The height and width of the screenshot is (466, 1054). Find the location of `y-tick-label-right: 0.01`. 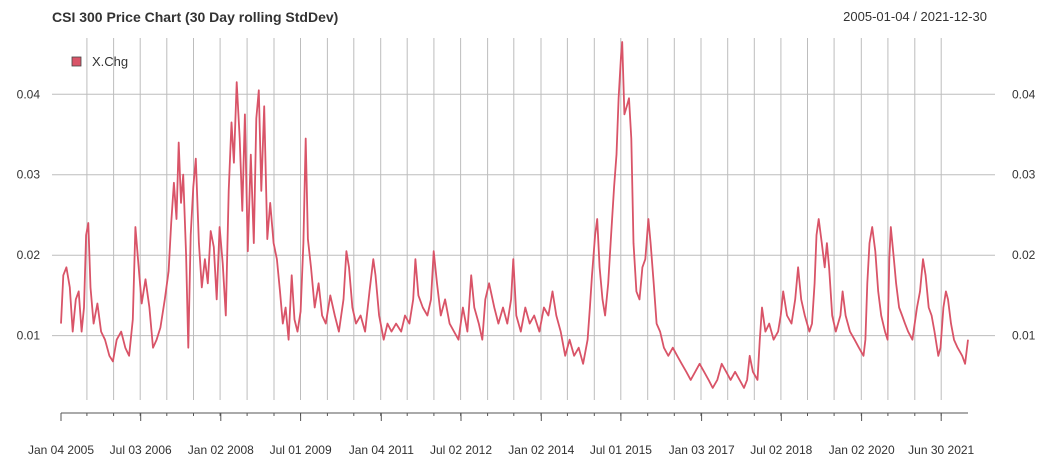

y-tick-label-right: 0.01 is located at coordinates (1024, 336).